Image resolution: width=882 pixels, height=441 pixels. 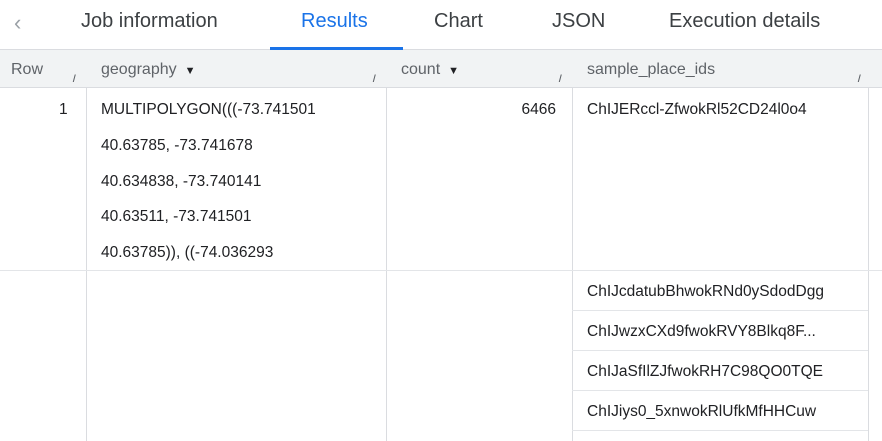 I want to click on tab-execution-details: Execution details, so click(x=745, y=21).